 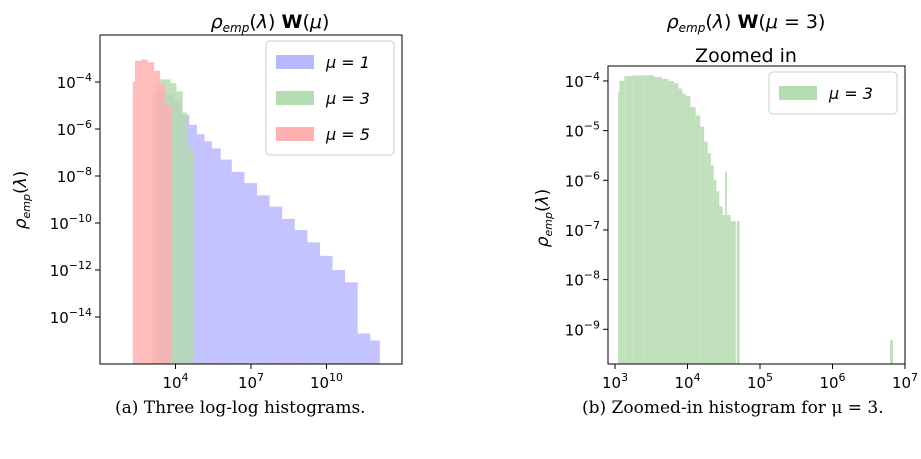 I want to click on x-tick-label: 10¹⁰, so click(x=326, y=381).